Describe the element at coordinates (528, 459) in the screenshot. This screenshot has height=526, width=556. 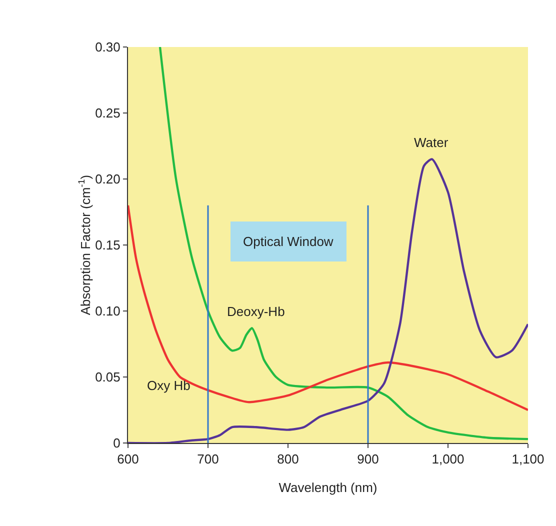
I see `x-tick-label: 1,100` at that location.